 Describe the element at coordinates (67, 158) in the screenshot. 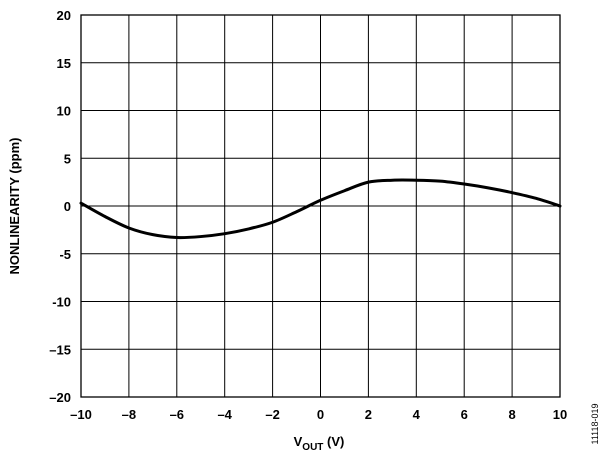

I see `y-tick-label: 5` at that location.